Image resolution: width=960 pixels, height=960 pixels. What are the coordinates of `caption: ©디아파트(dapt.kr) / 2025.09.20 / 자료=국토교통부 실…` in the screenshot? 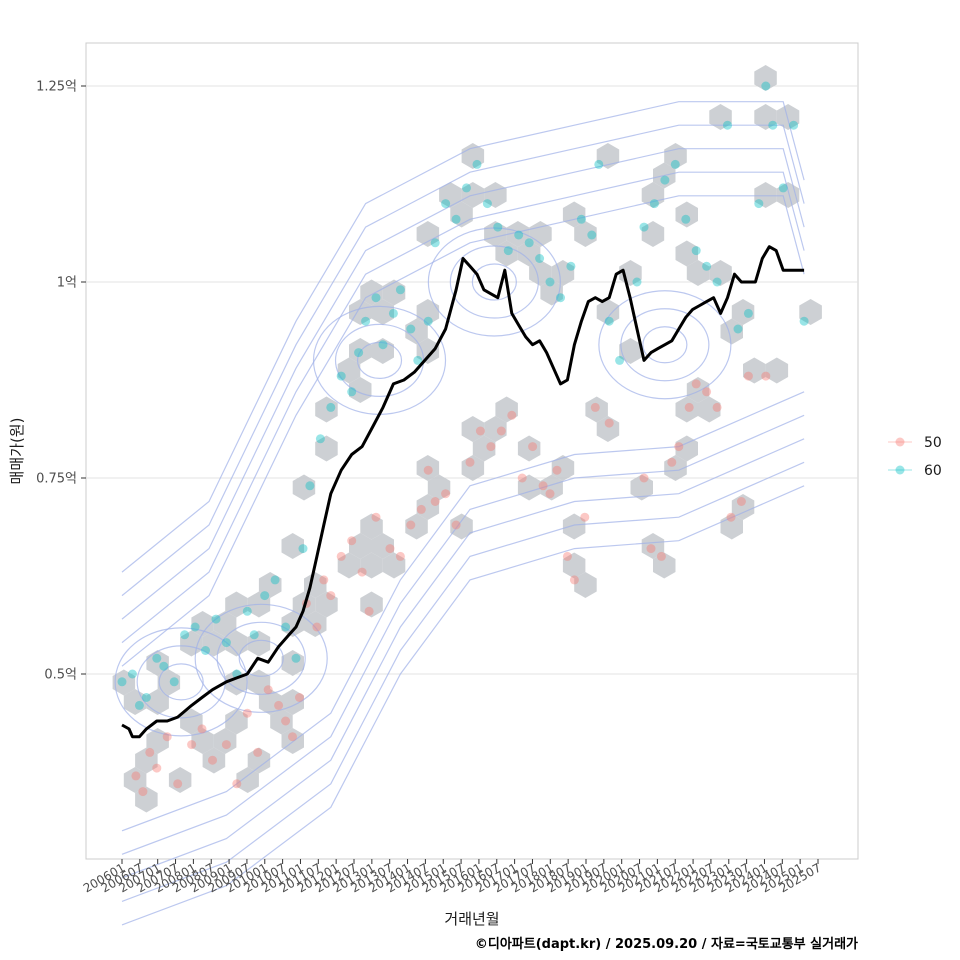 It's located at (666, 944).